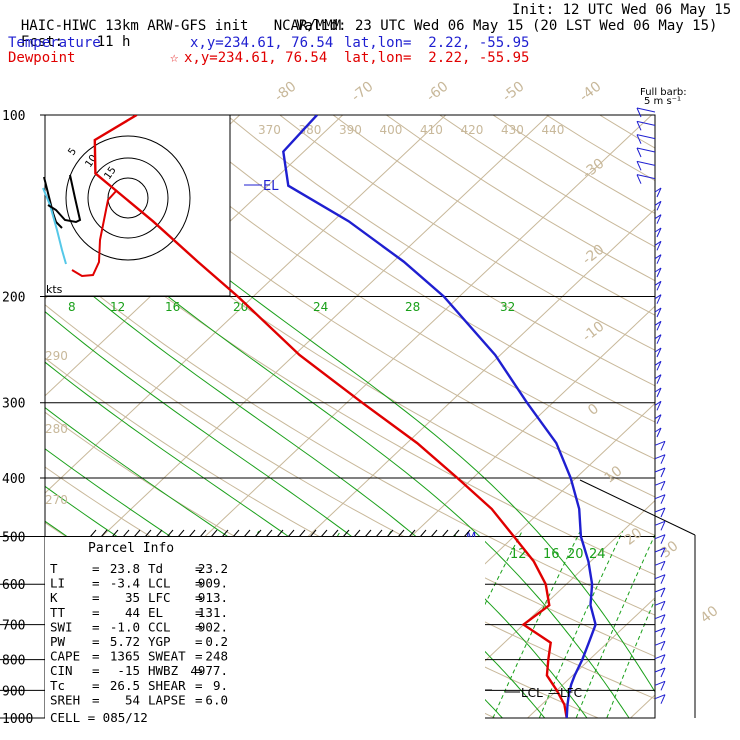 The width and height of the screenshot is (740, 740). What do you see at coordinates (637, 507) in the screenshot?
I see `barb-panel-edge` at bounding box center [637, 507].